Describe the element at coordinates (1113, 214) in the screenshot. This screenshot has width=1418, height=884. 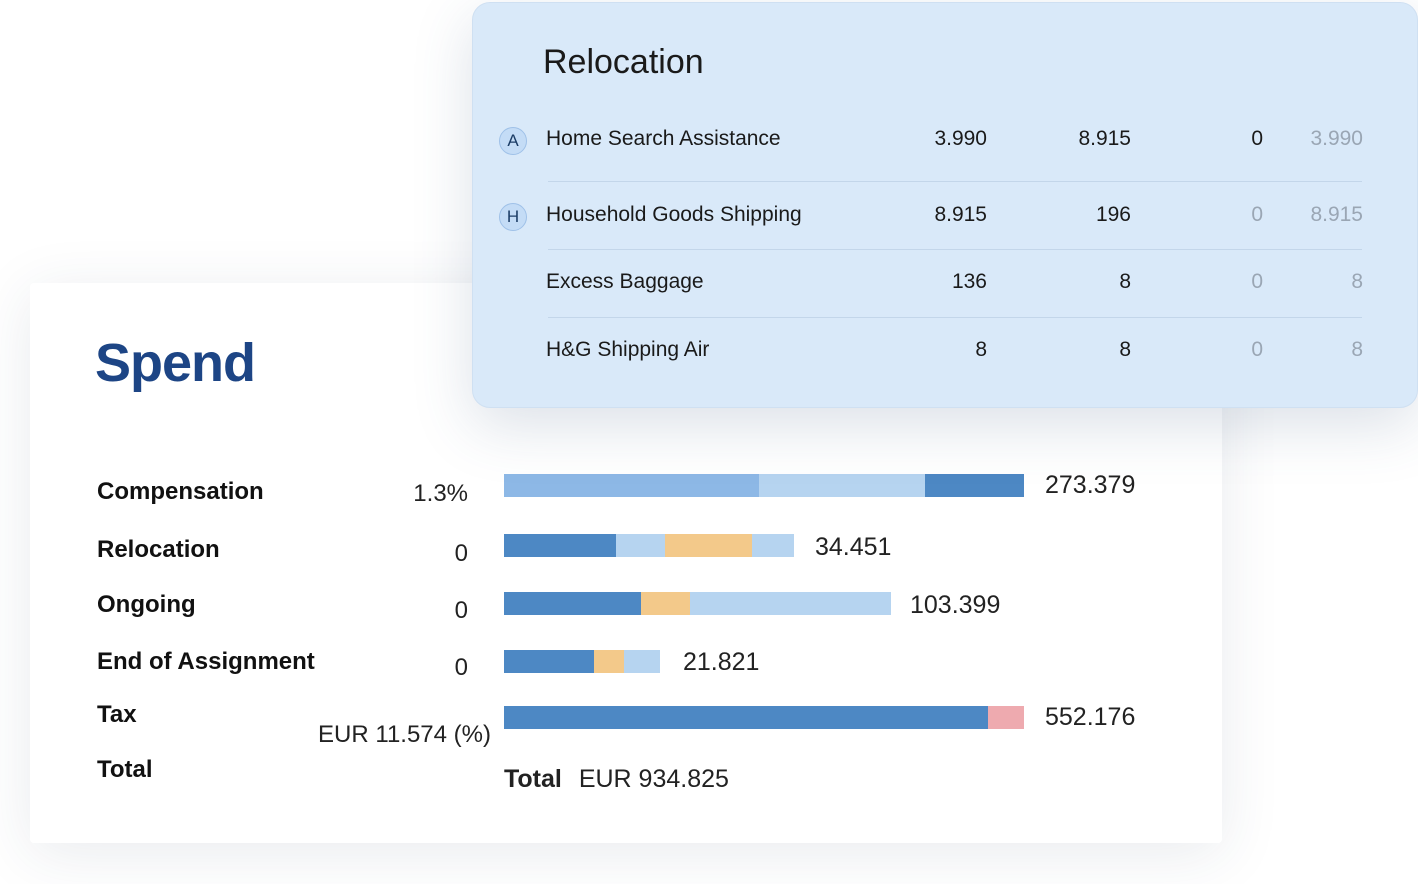
I see `row-col-2: 196` at that location.